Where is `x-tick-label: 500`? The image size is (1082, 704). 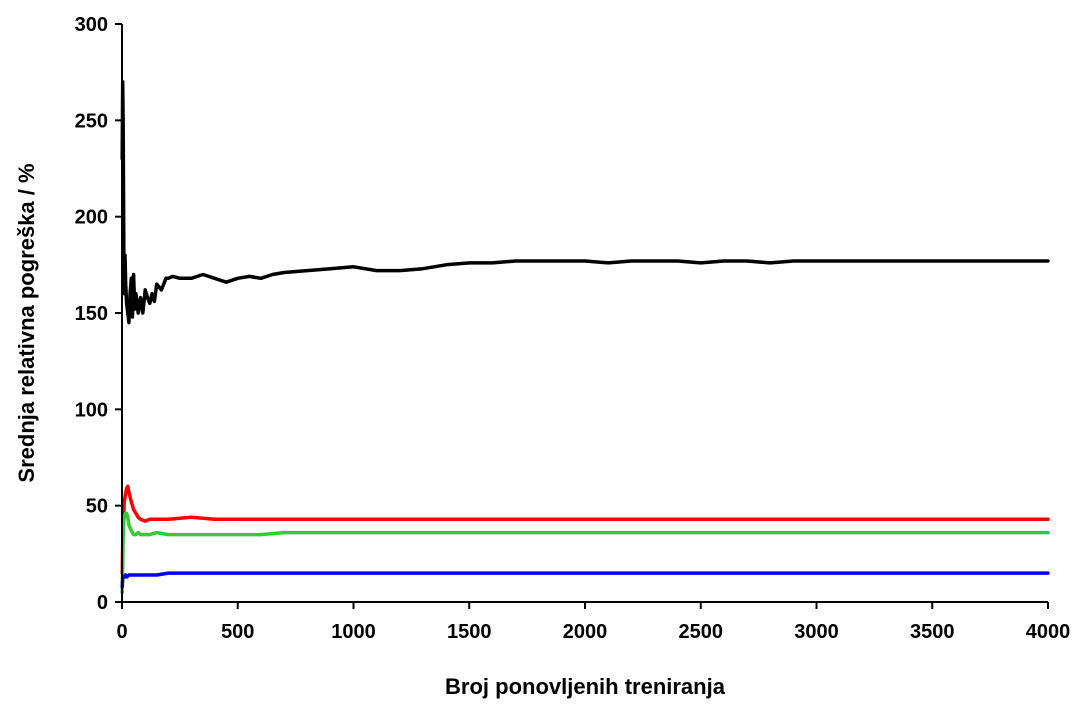 x-tick-label: 500 is located at coordinates (237, 632).